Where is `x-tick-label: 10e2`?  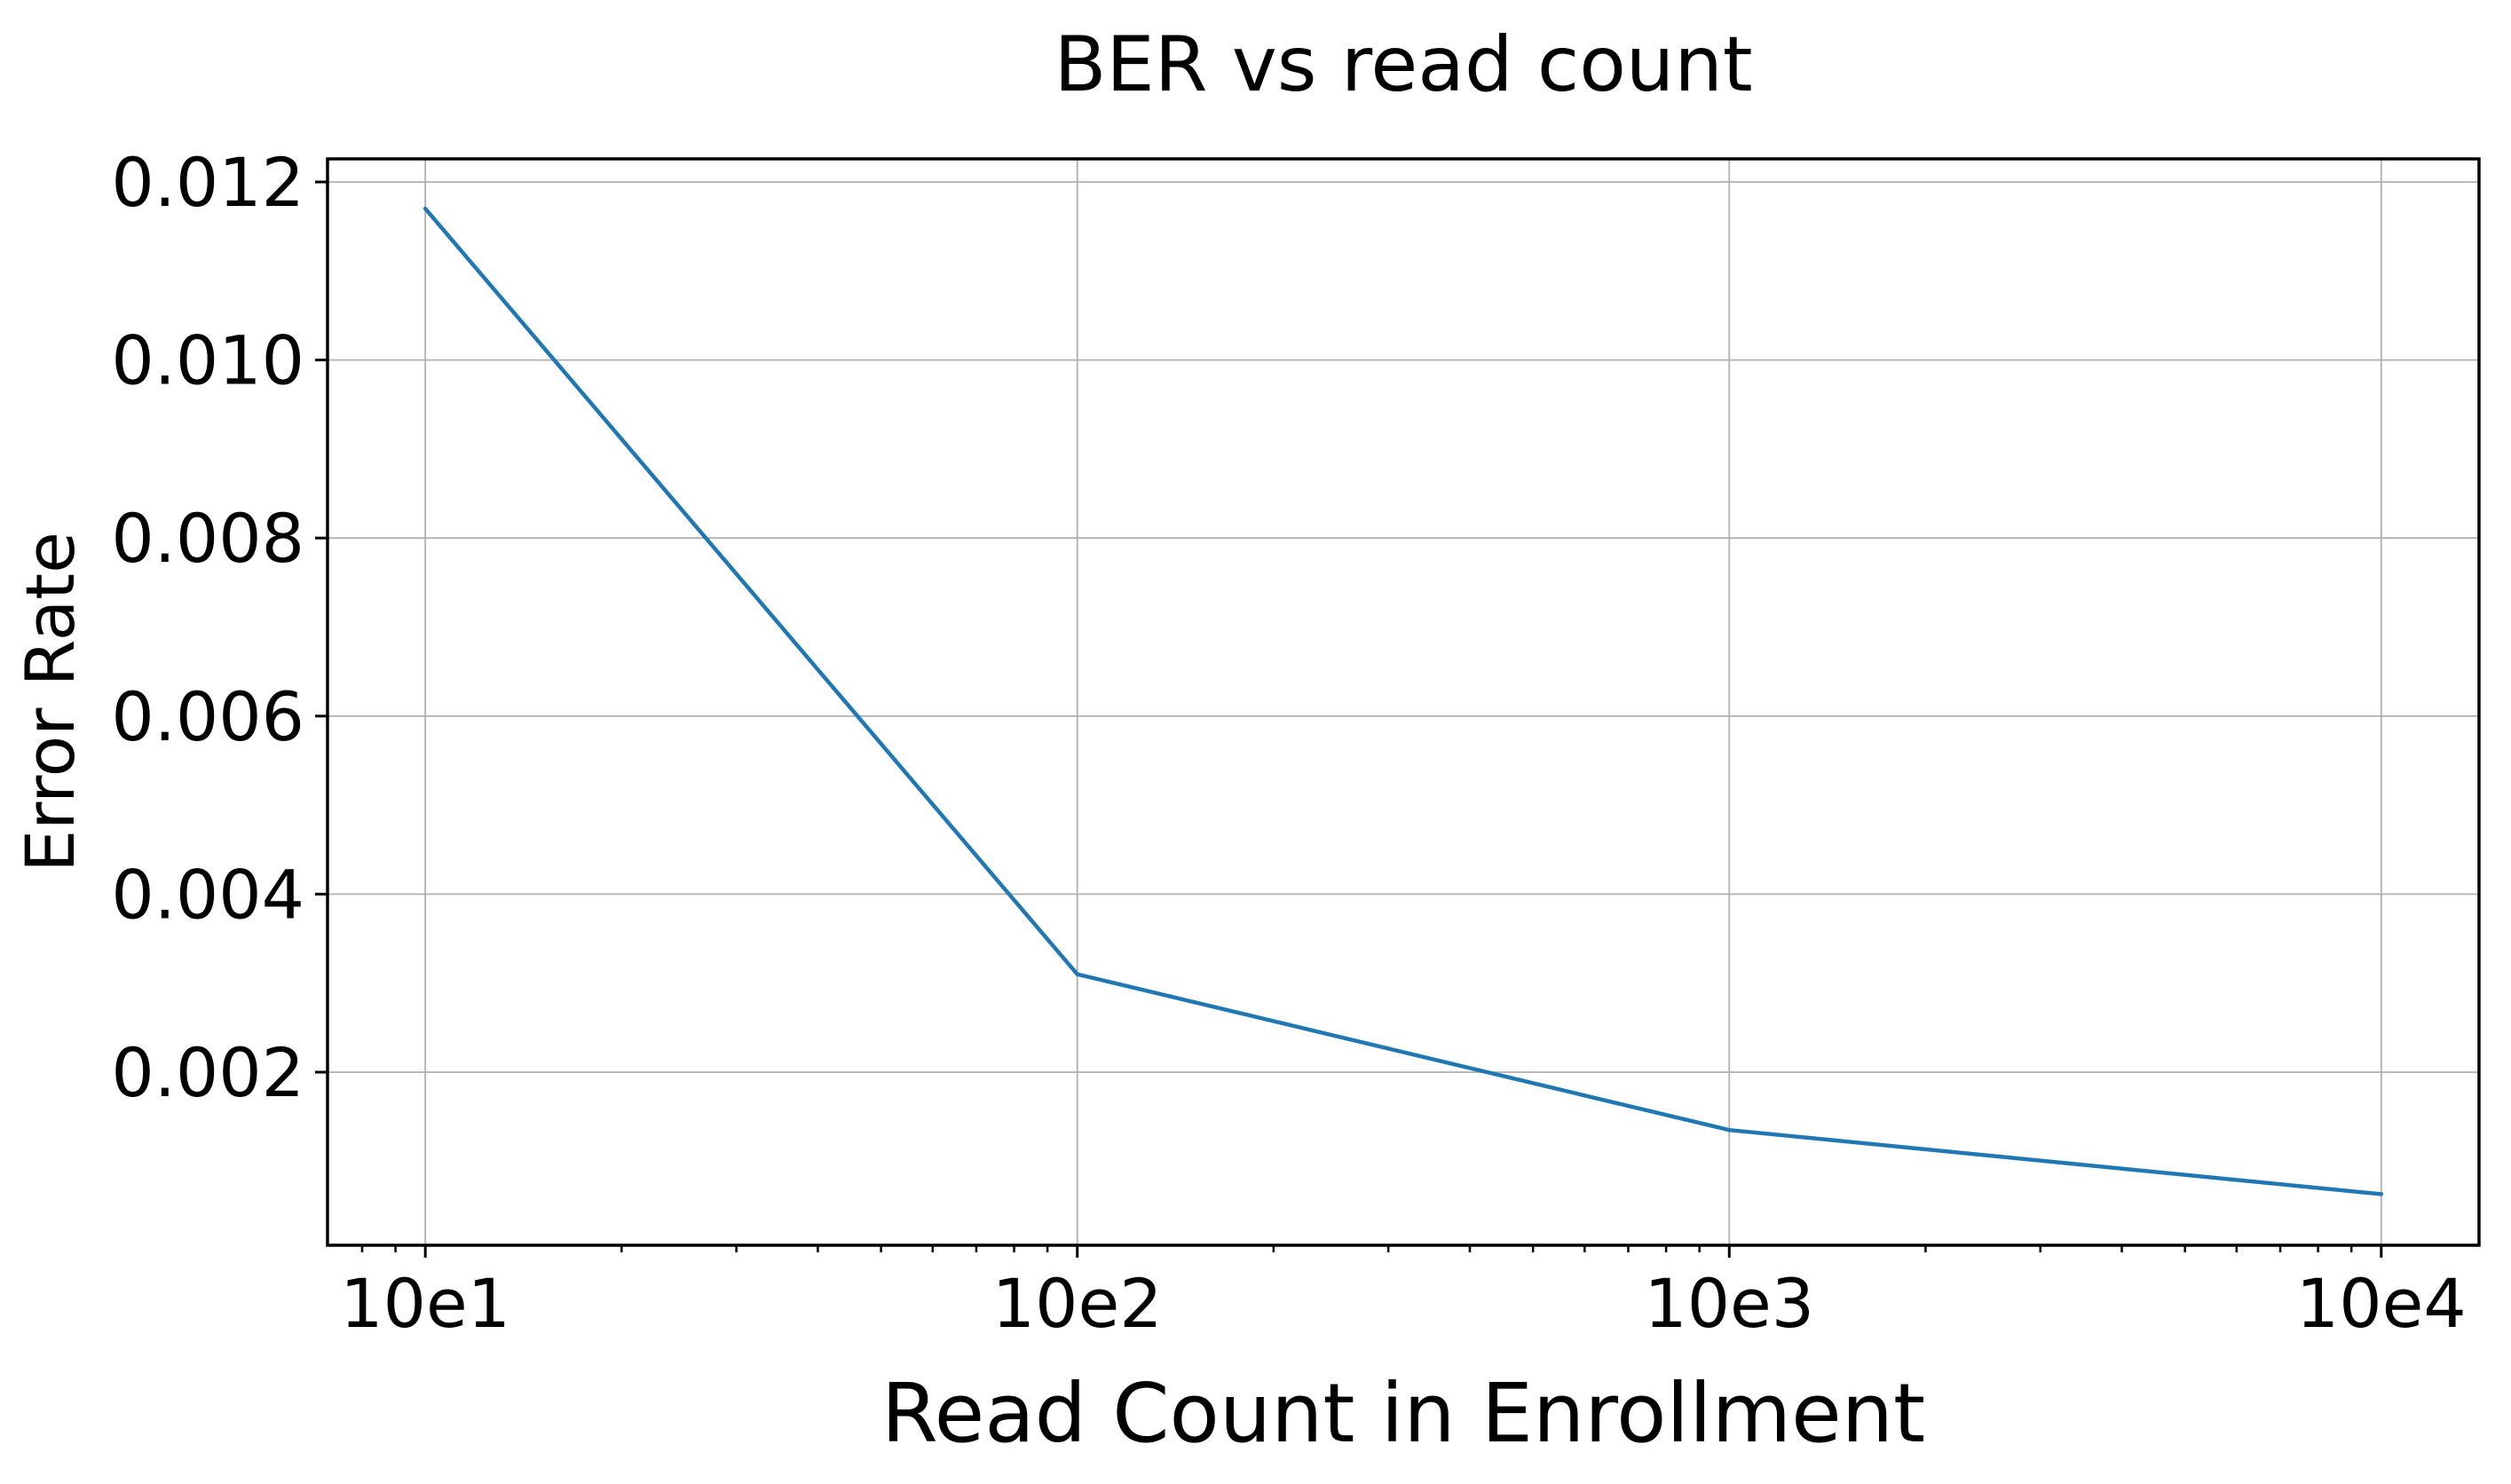
x-tick-label: 10e2 is located at coordinates (1077, 1304).